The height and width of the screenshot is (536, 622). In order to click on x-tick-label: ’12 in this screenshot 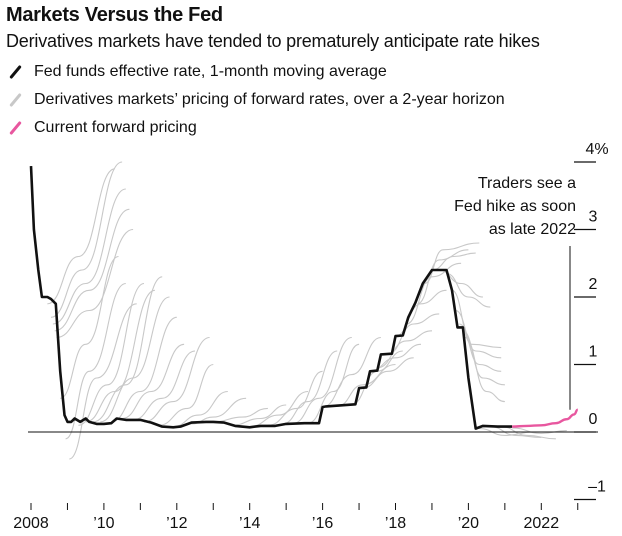, I will do `click(176, 523)`.